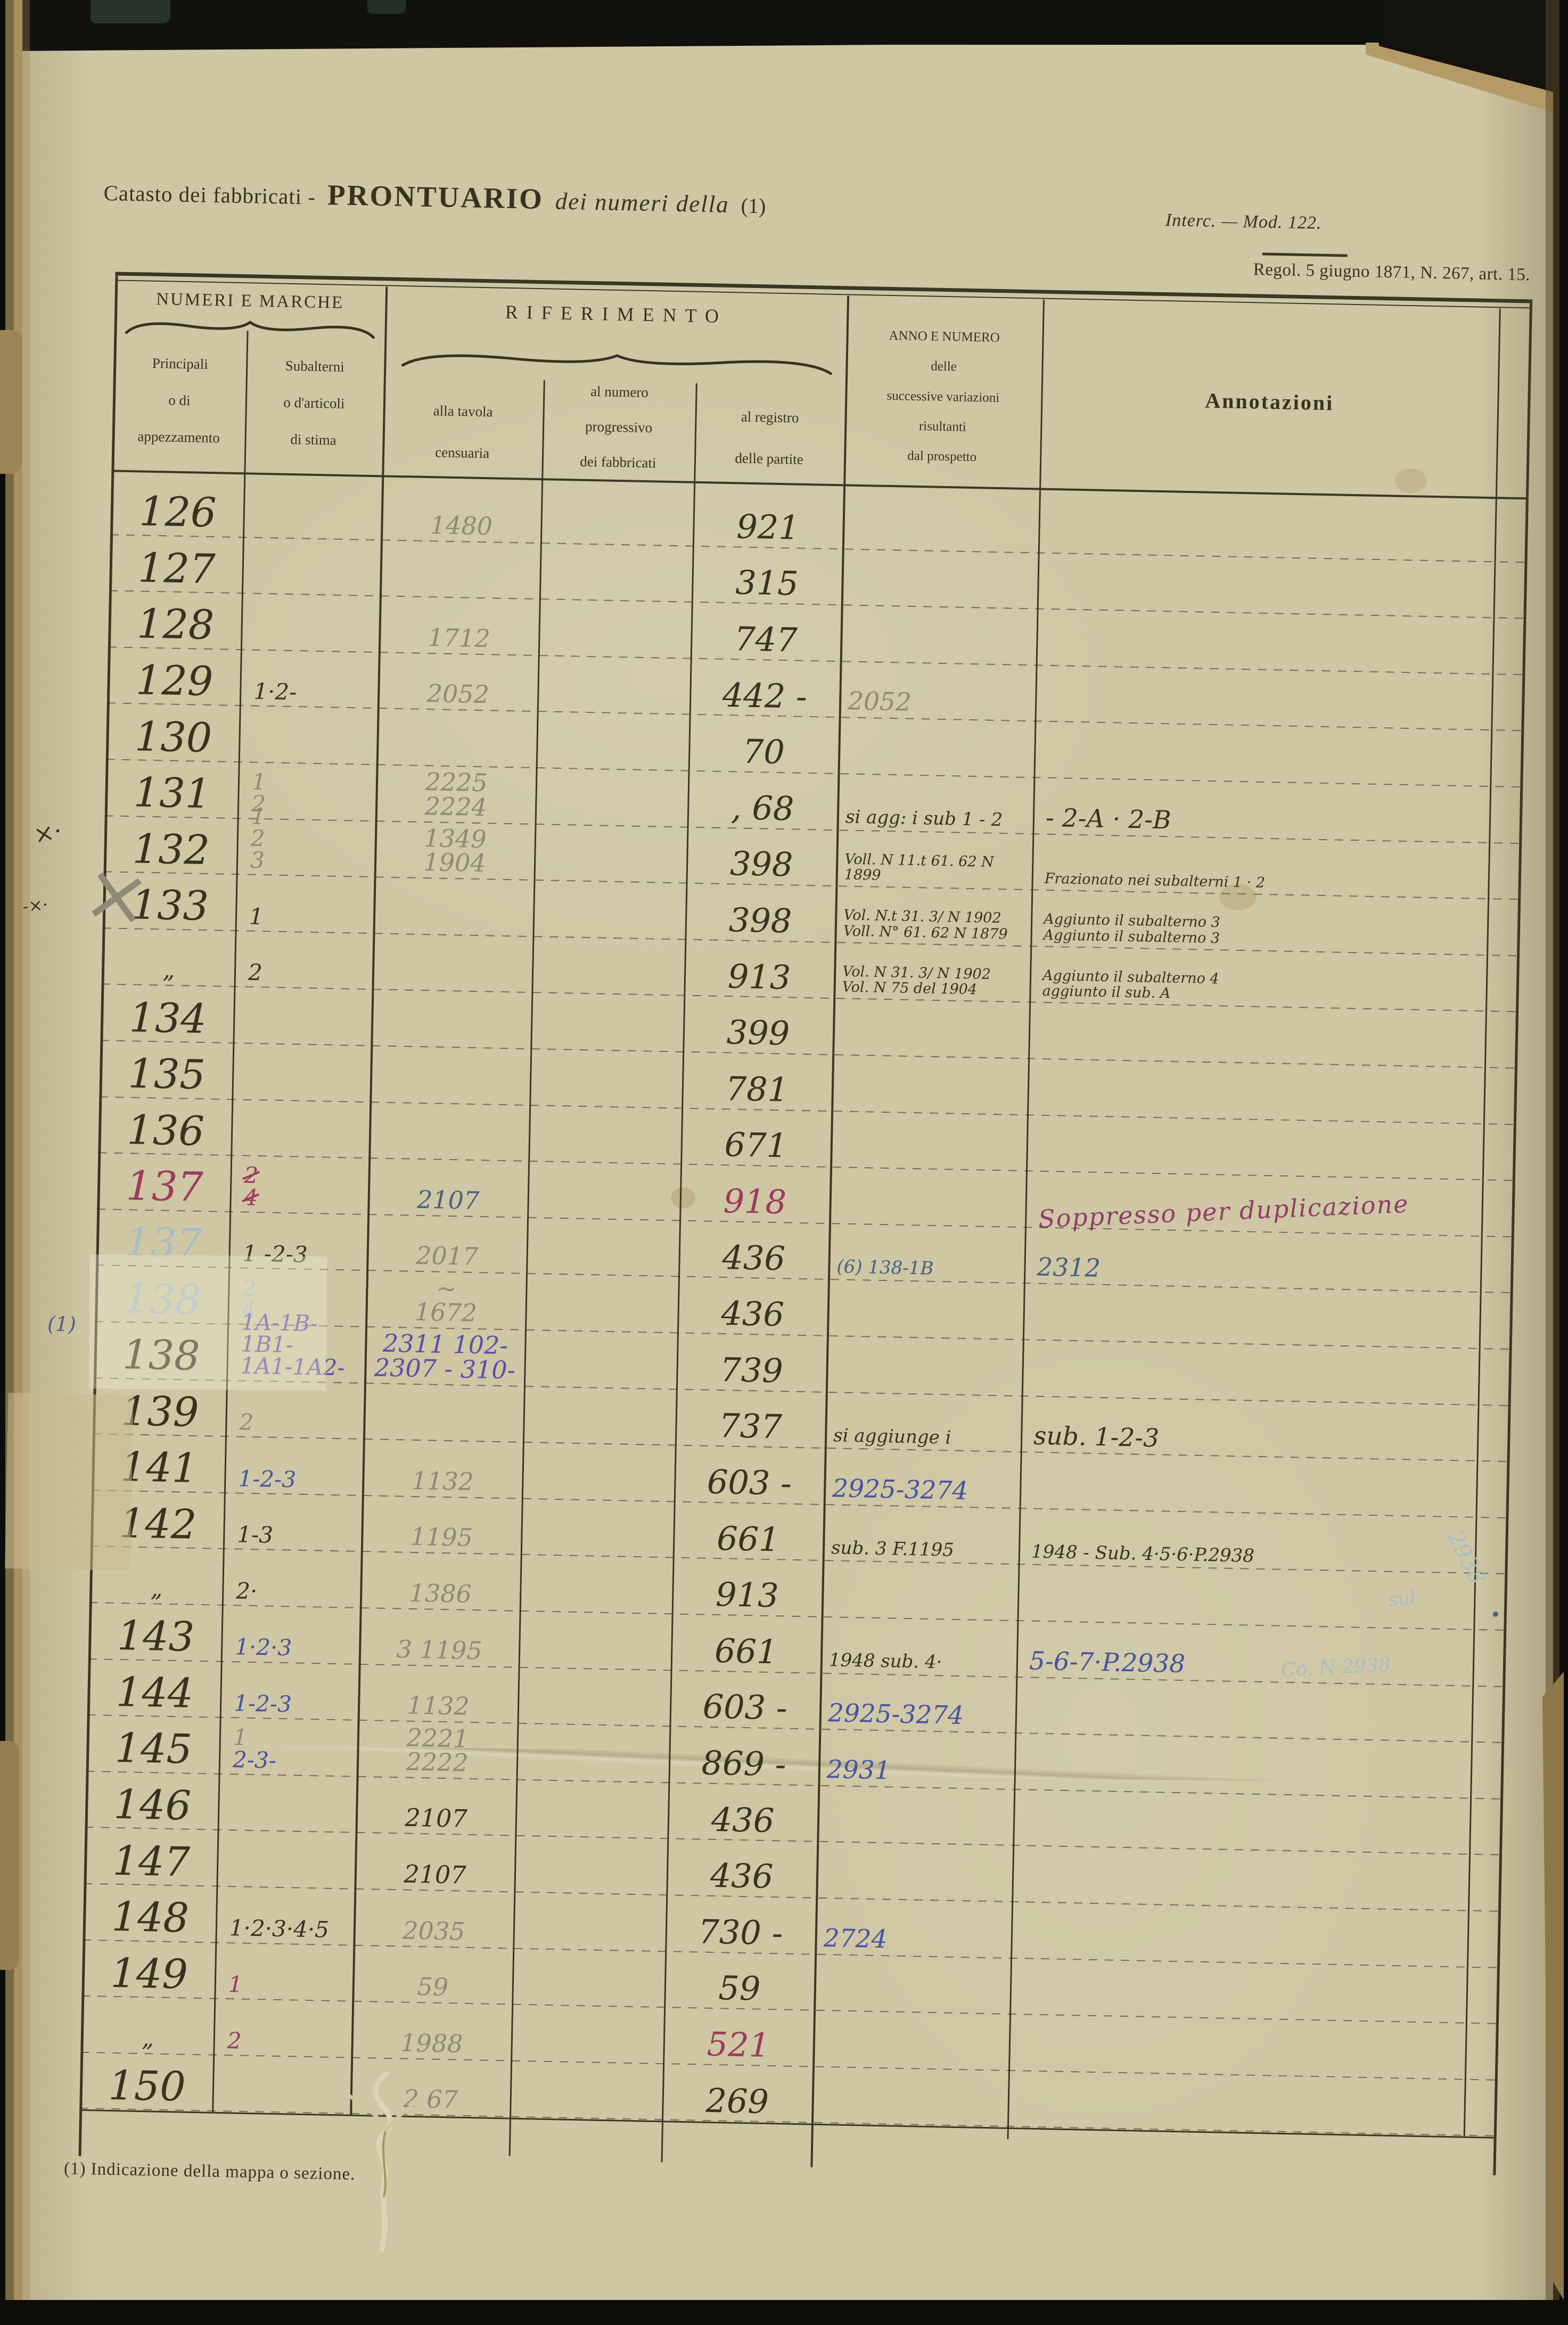 This screenshot has height=2325, width=1568. Describe the element at coordinates (35, 905) in the screenshot. I see `margin-mark: -×·` at that location.